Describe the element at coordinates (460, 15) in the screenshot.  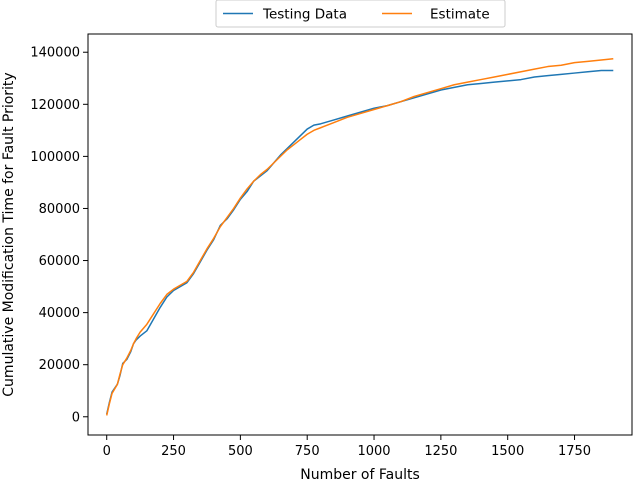
I see `legend-label-estimate: Estimate` at that location.